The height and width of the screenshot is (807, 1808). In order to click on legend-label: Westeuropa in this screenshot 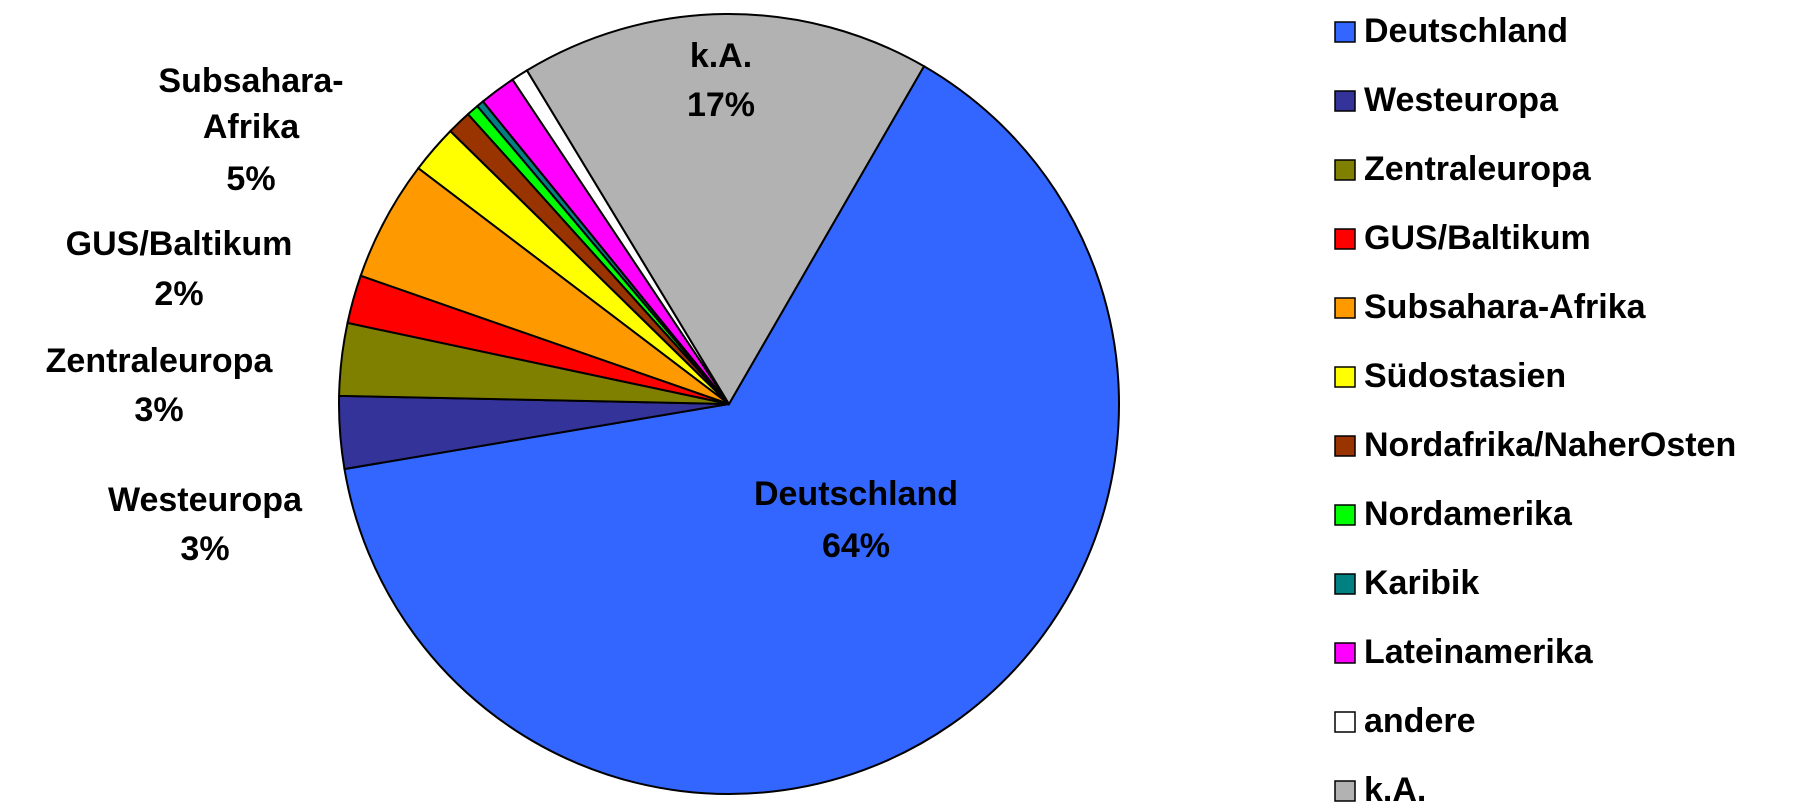, I will do `click(1461, 100)`.